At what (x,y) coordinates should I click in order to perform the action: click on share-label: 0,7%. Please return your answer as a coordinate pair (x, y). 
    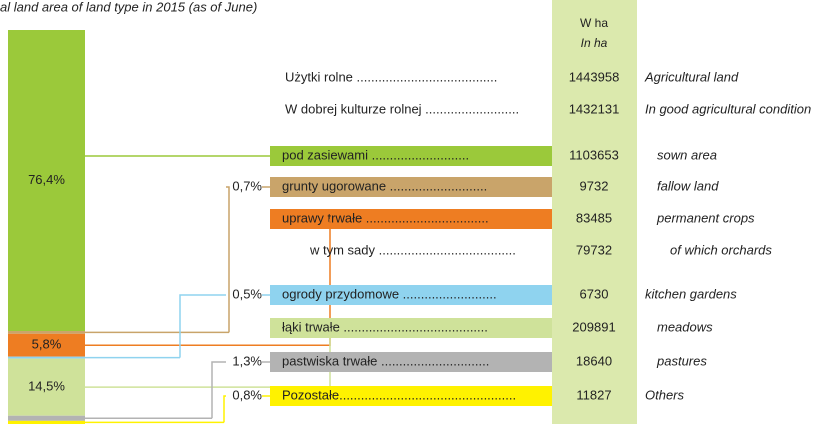
    Looking at the image, I should click on (247, 185).